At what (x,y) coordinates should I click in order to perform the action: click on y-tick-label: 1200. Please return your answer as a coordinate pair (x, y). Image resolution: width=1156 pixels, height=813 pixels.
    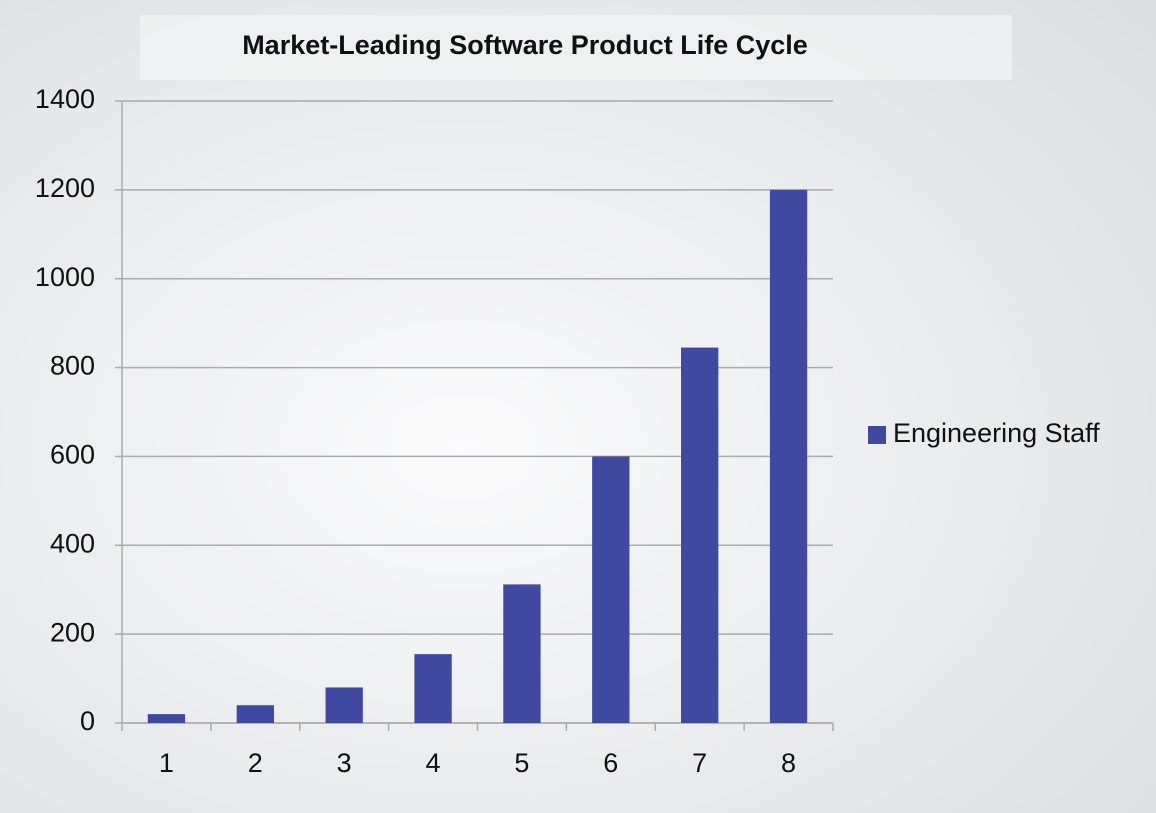
    Looking at the image, I should click on (65, 188).